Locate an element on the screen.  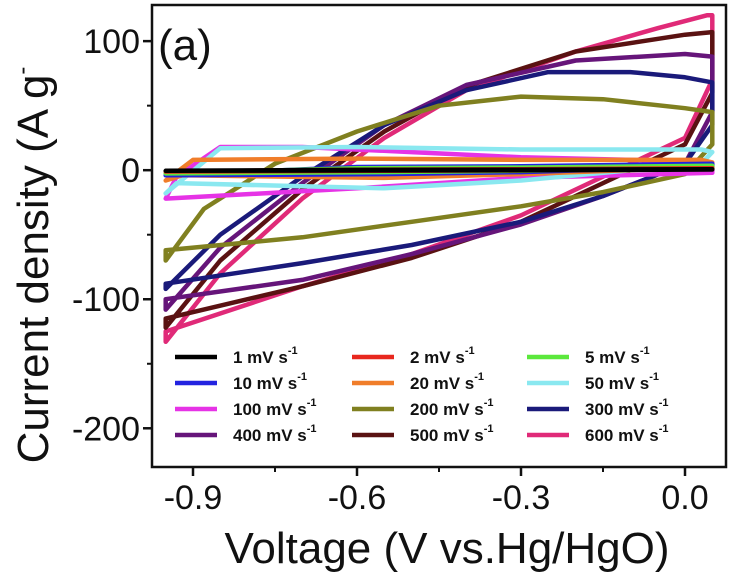
legend-label: 50 mV s-1 is located at coordinates (622, 382).